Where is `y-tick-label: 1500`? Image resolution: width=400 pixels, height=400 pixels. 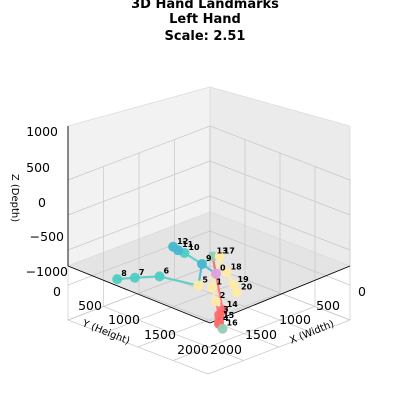
y-tick-label: 1500 is located at coordinates (160, 334).